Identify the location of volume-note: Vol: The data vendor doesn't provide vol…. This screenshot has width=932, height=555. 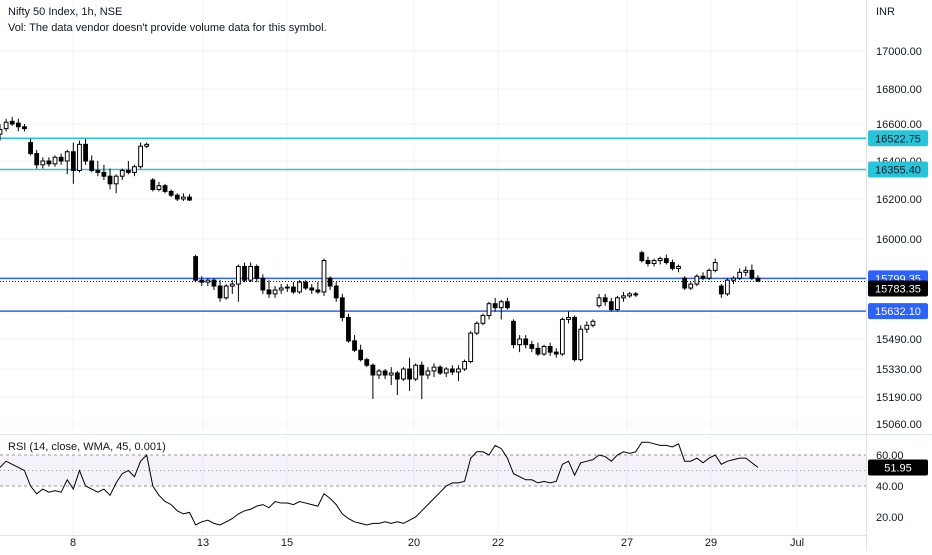
(167, 28).